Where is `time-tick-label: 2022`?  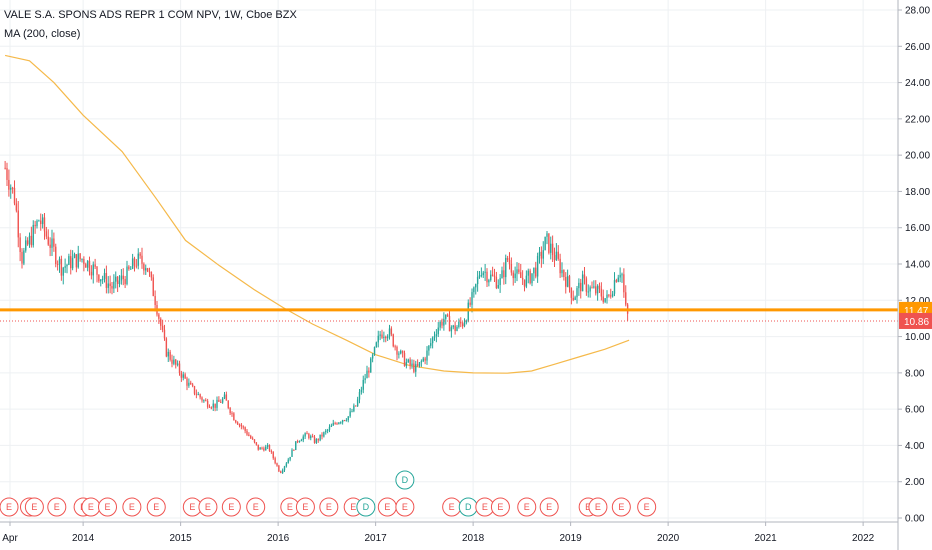
time-tick-label: 2022 is located at coordinates (863, 538).